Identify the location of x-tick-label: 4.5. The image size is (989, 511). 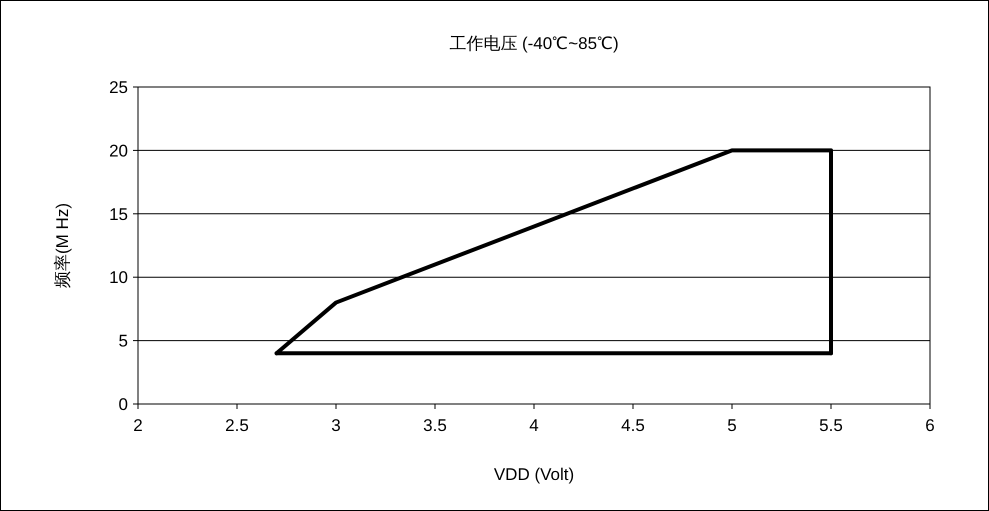
(633, 425).